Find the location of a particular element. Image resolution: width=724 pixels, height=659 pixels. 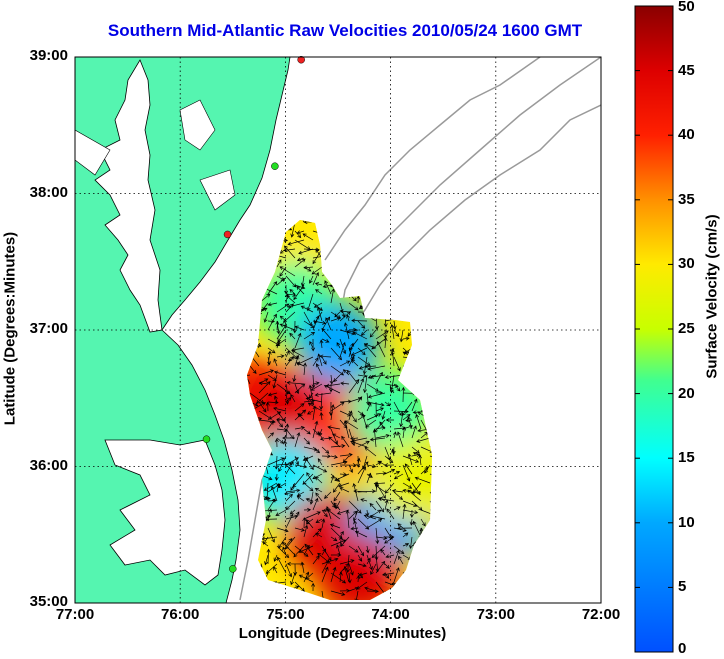

x-tick-label: 73:00 is located at coordinates (495, 614).